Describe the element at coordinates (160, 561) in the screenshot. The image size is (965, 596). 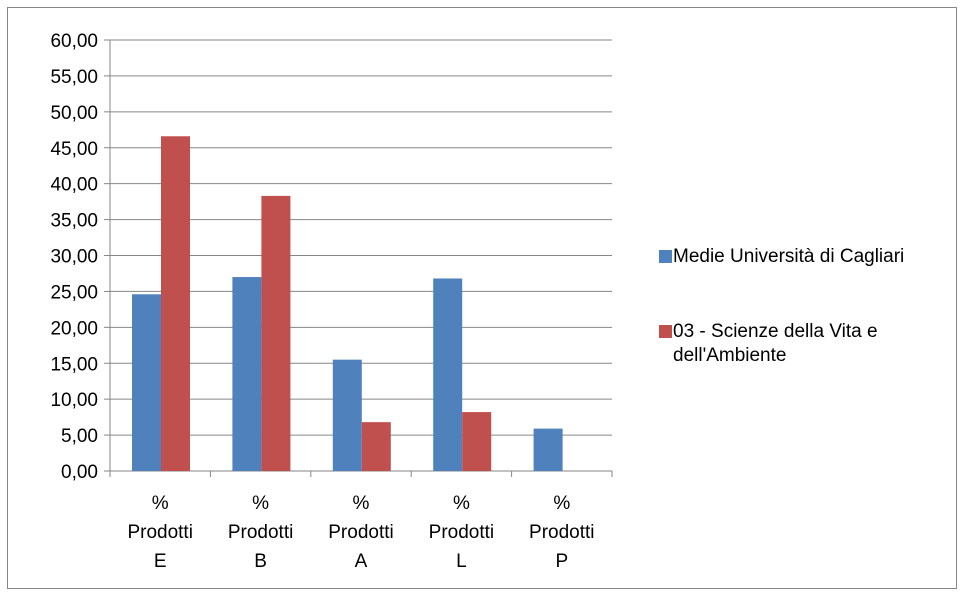
I see `x-tick-label: E` at that location.